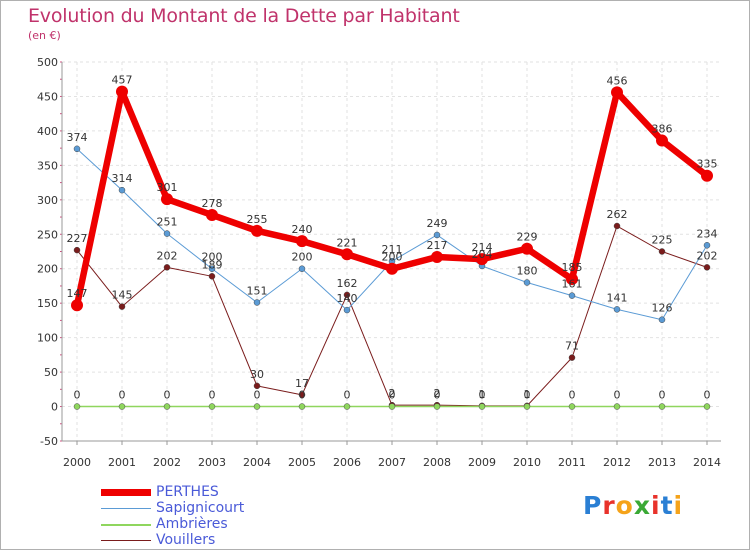 The width and height of the screenshot is (750, 550). Describe the element at coordinates (347, 462) in the screenshot. I see `x-tick-label: 2006` at that location.